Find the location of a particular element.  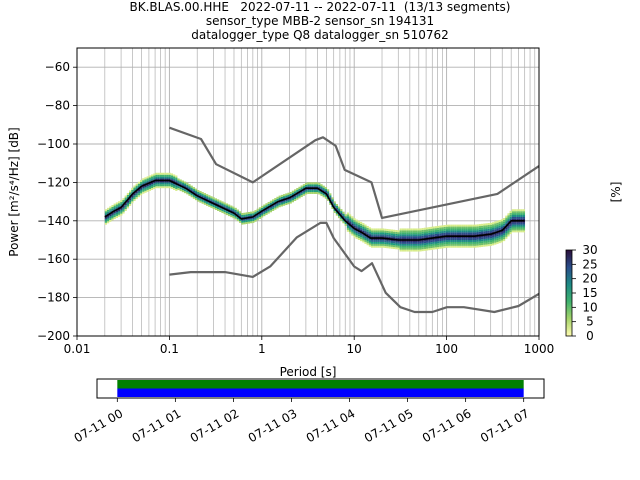

y-tick-label: −60 is located at coordinates (57, 67).